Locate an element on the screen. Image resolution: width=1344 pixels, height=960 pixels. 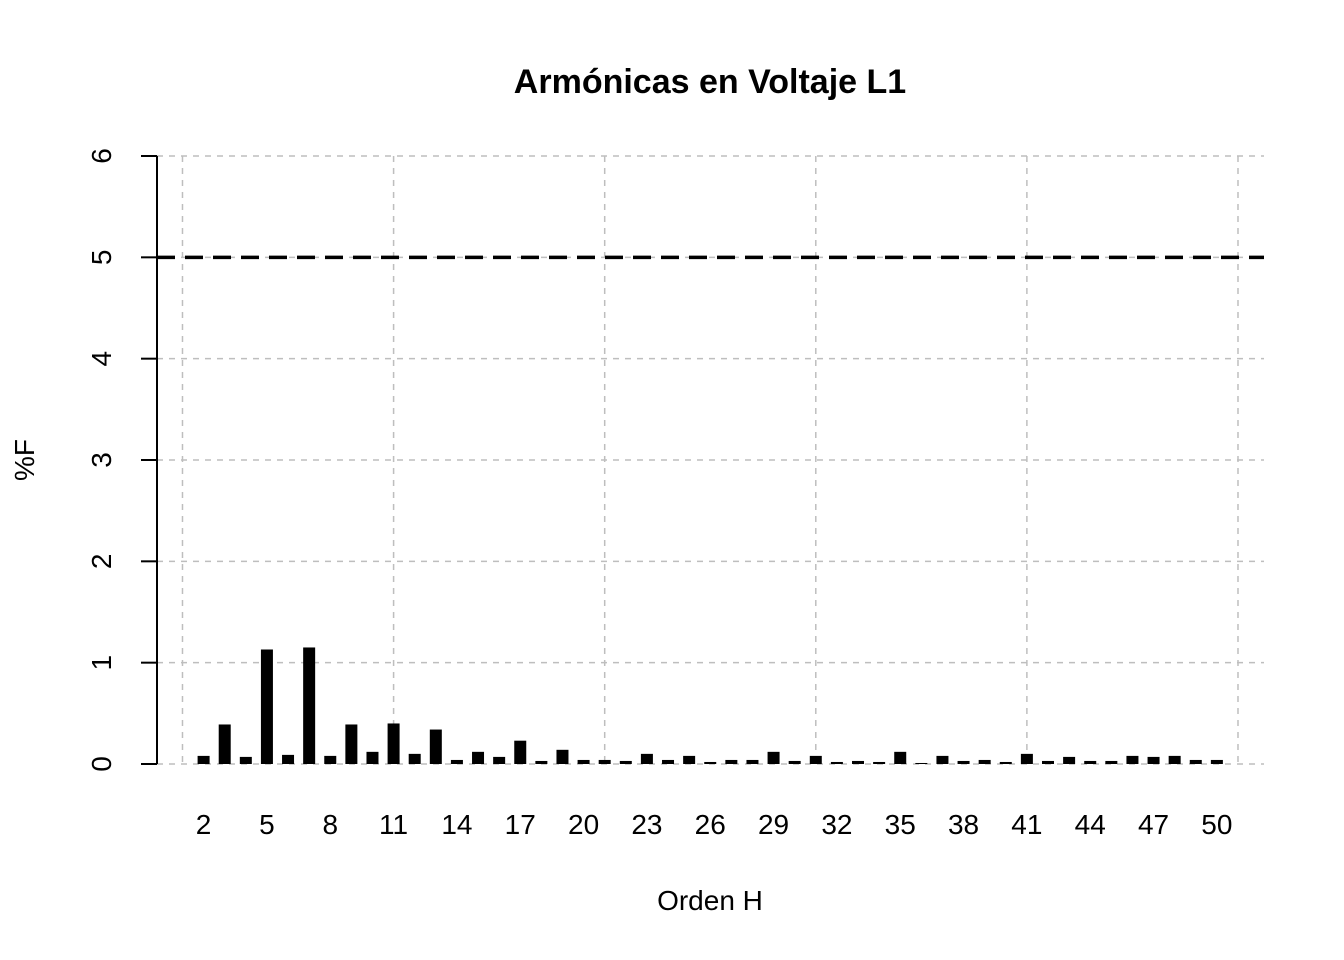
y-axis-label: %F is located at coordinates (24, 460).